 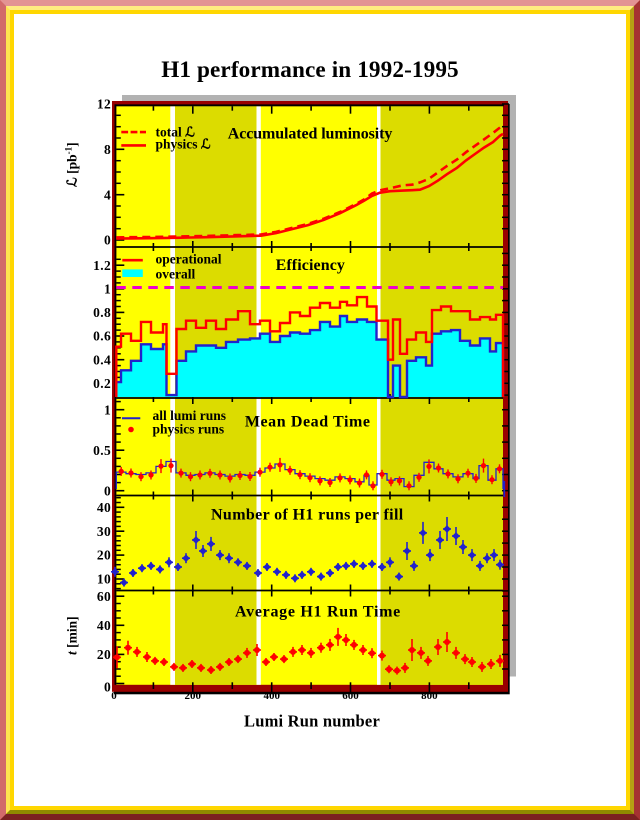 I want to click on svg-text: operational, so click(x=189, y=259).